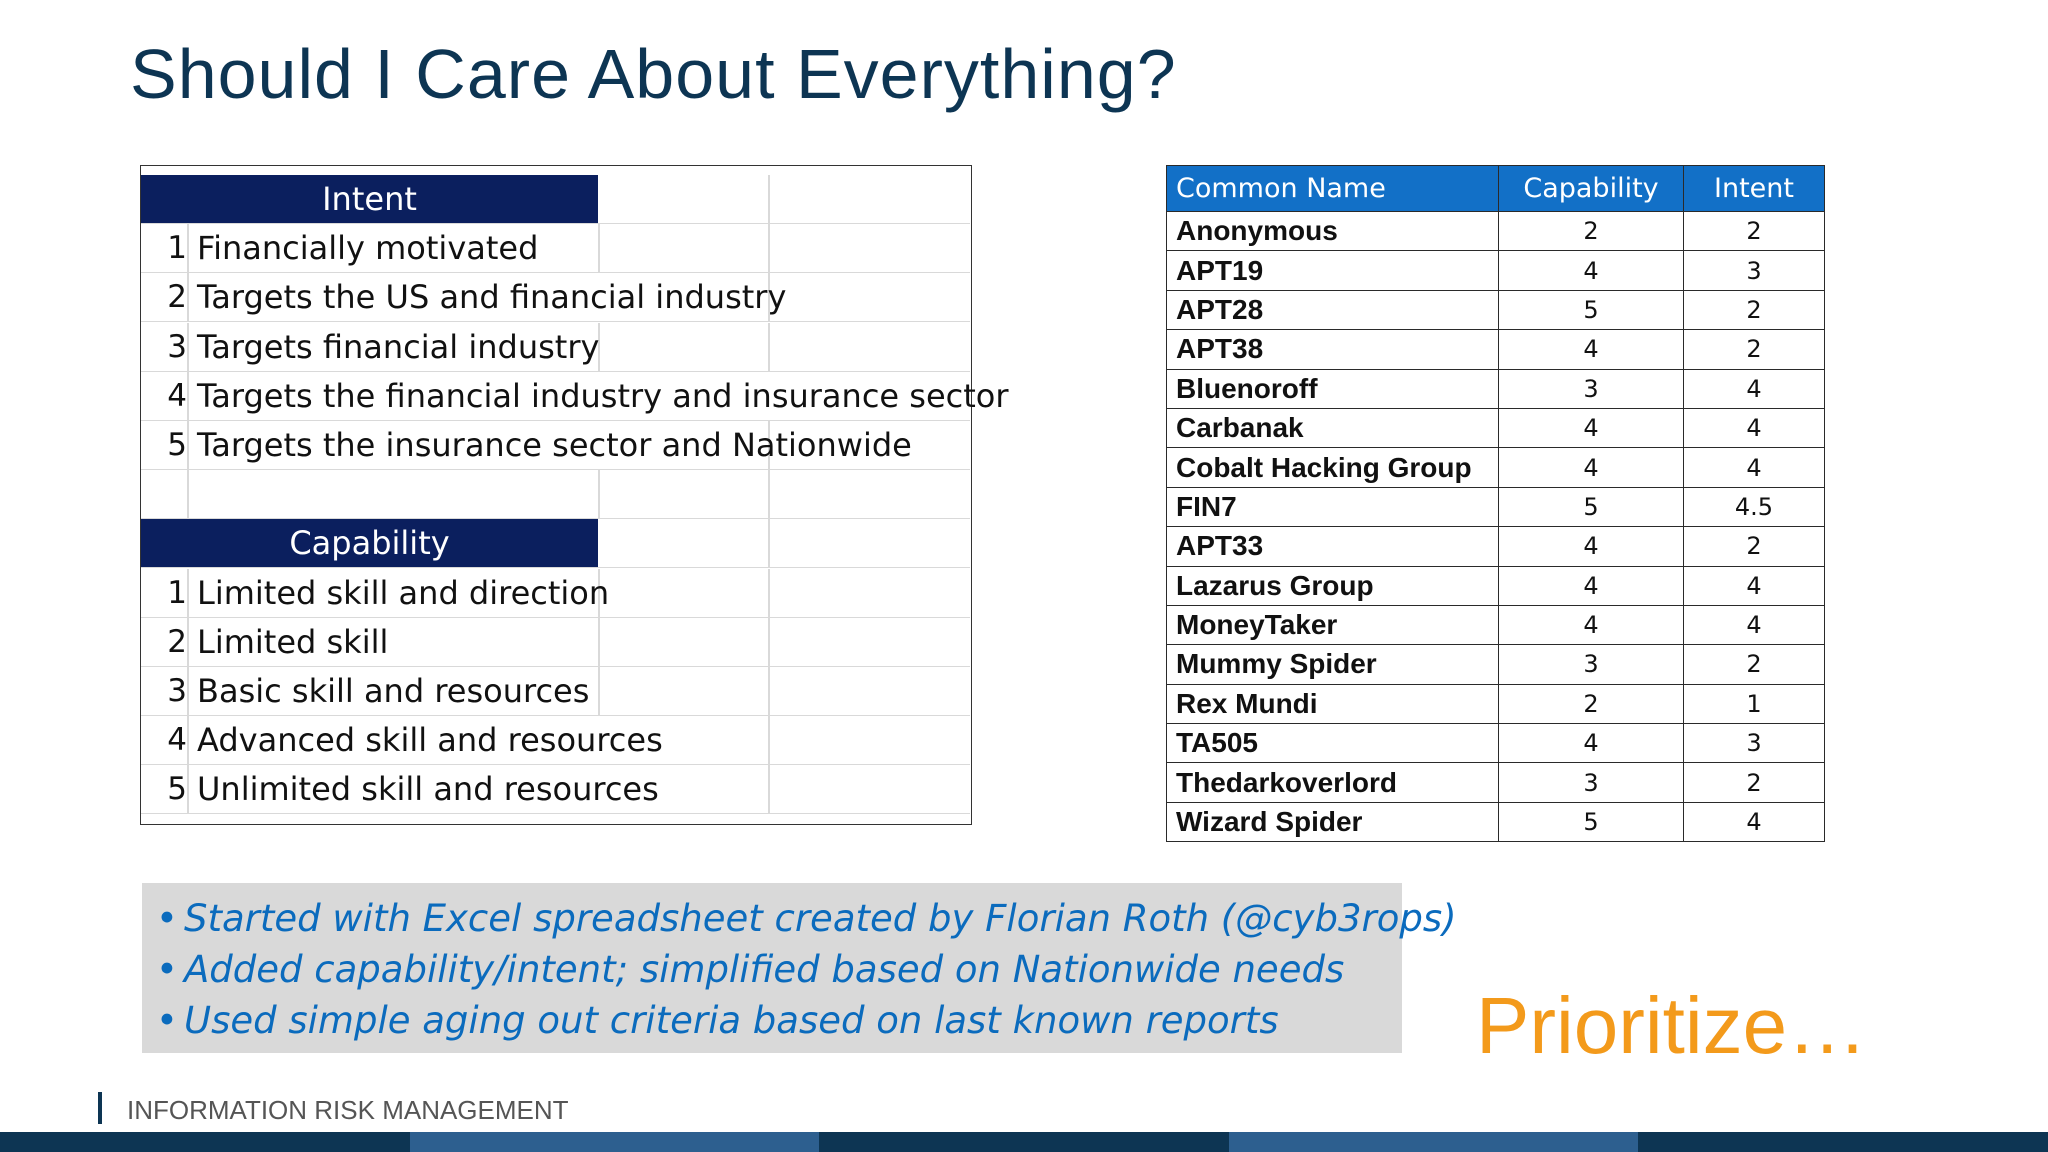 The image size is (2048, 1152). I want to click on row-description: Unlimited skill and resources, so click(428, 789).